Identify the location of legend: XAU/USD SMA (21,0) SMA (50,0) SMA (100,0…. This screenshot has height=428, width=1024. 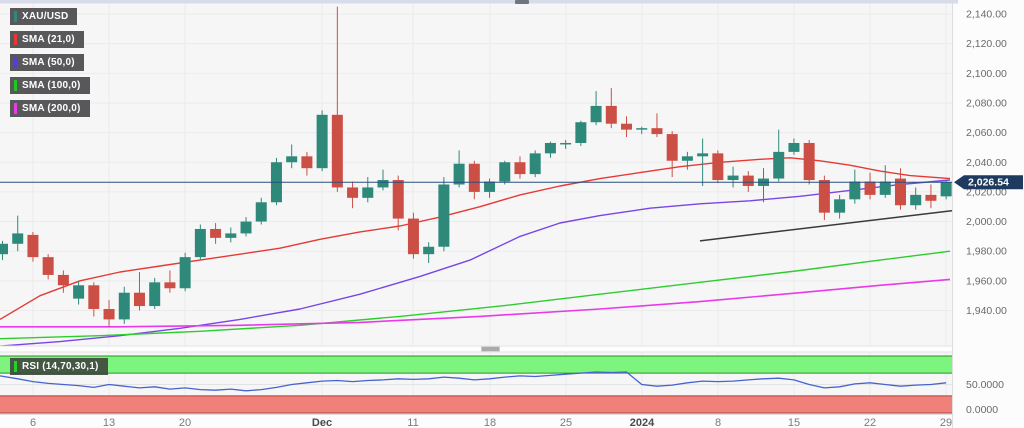
(50, 62).